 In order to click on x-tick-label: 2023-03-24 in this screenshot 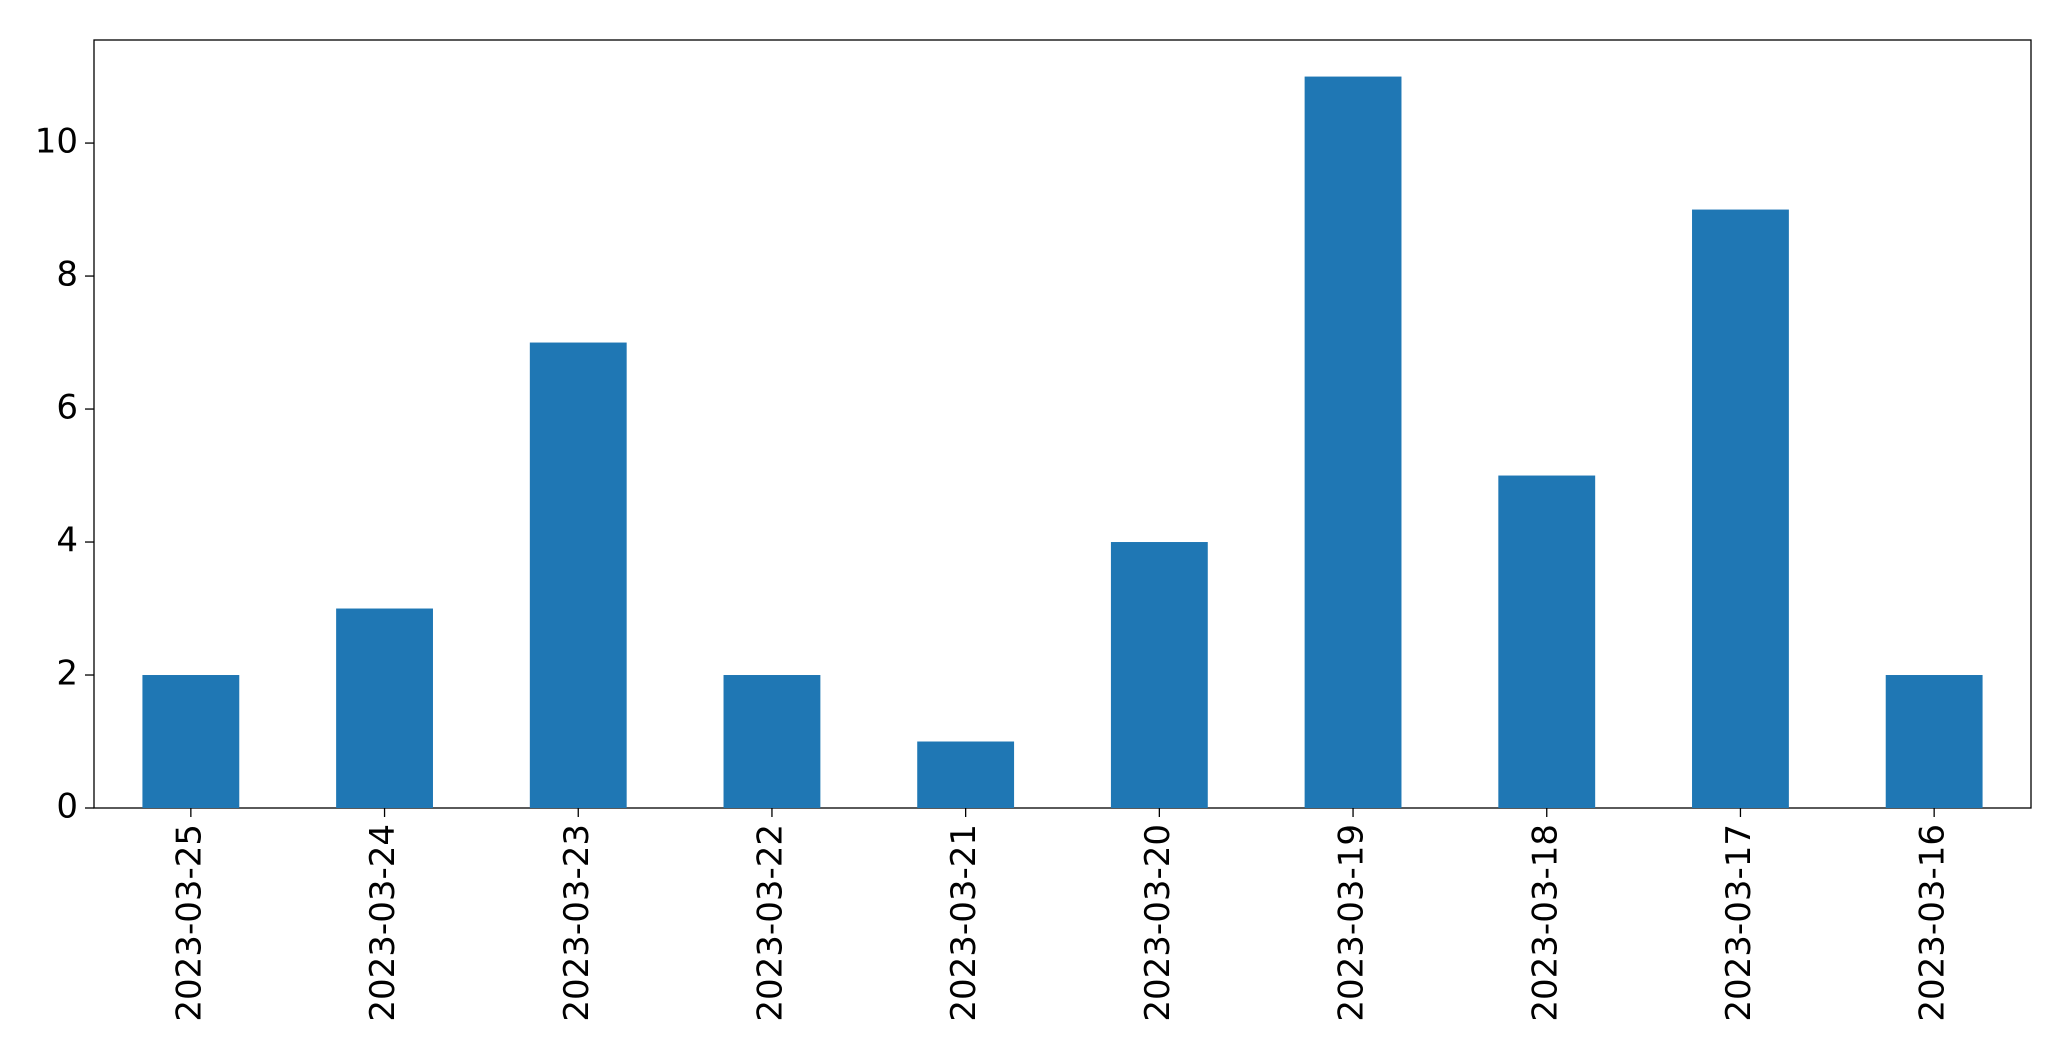, I will do `click(383, 923)`.